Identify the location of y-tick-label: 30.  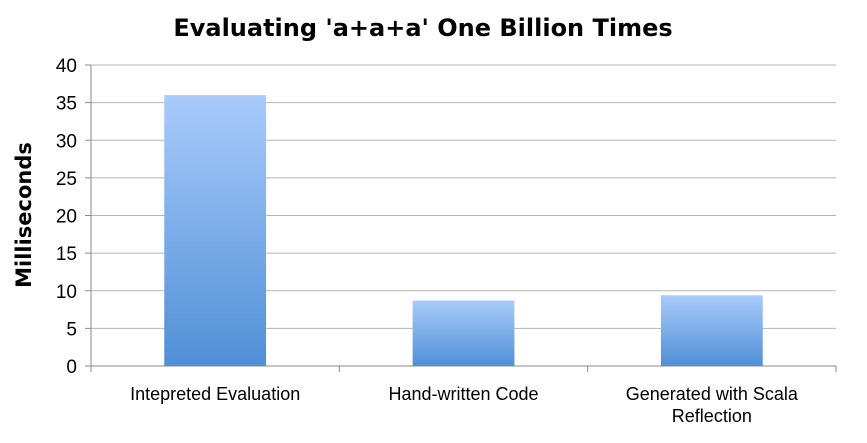
(66, 141).